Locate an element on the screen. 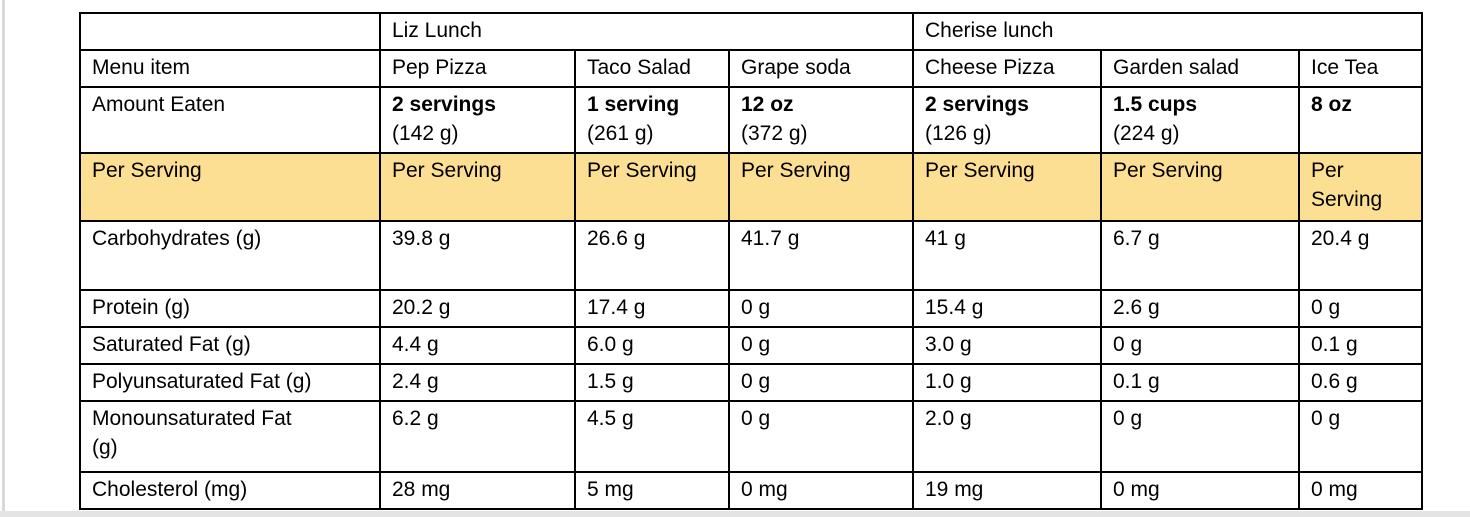 This screenshot has height=517, width=1470. menu-item-cell-cheese-pizza: Cheese Pizza is located at coordinates (1007, 68).